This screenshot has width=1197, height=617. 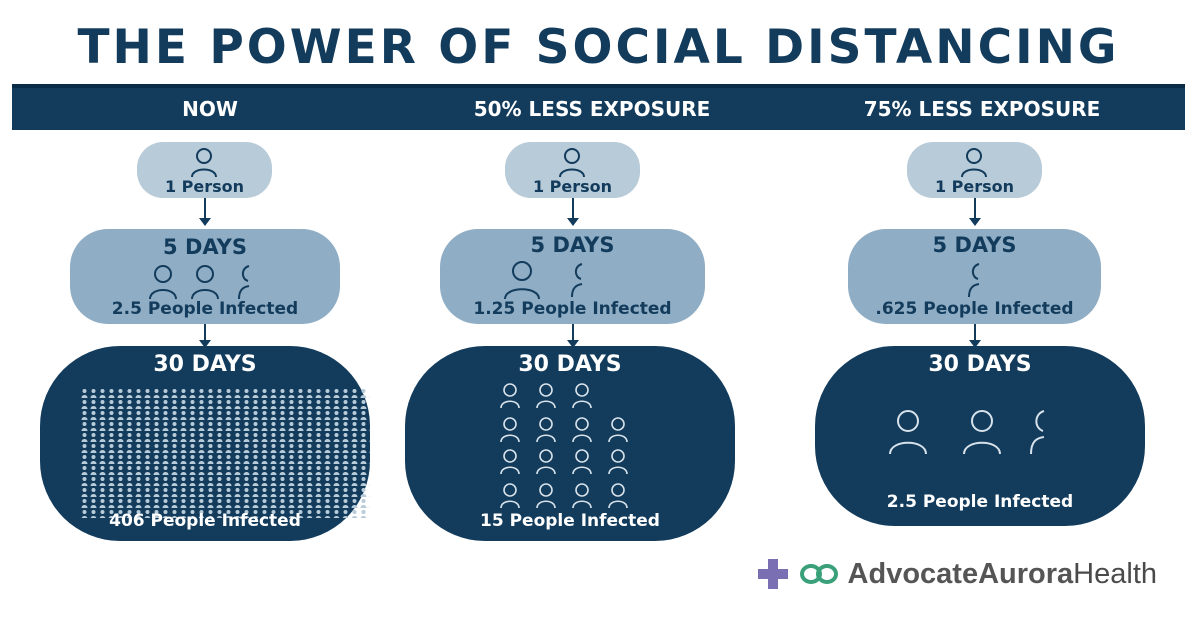 I want to click on five-day-pill: 5 DAYS 2.5 People Infected, so click(x=205, y=276).